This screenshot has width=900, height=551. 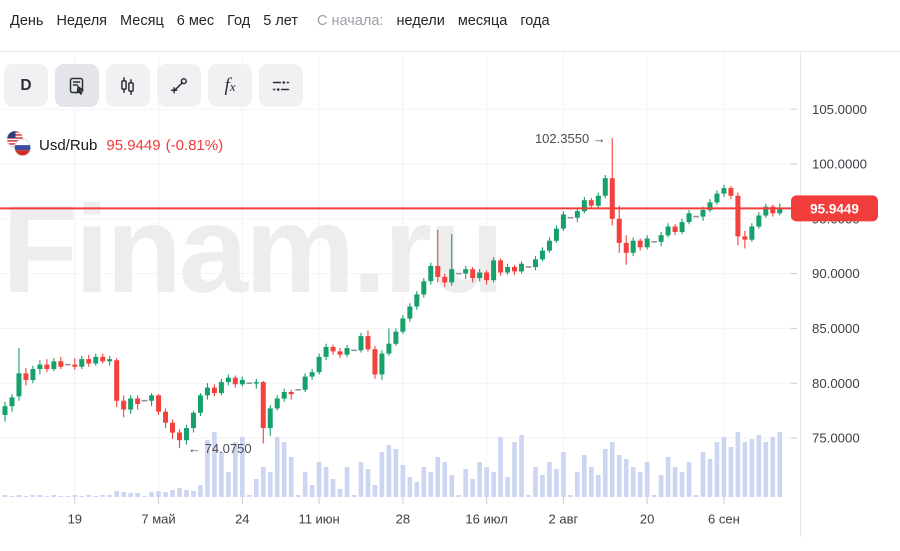 I want to click on nav-period-2: Месяц, so click(x=142, y=20).